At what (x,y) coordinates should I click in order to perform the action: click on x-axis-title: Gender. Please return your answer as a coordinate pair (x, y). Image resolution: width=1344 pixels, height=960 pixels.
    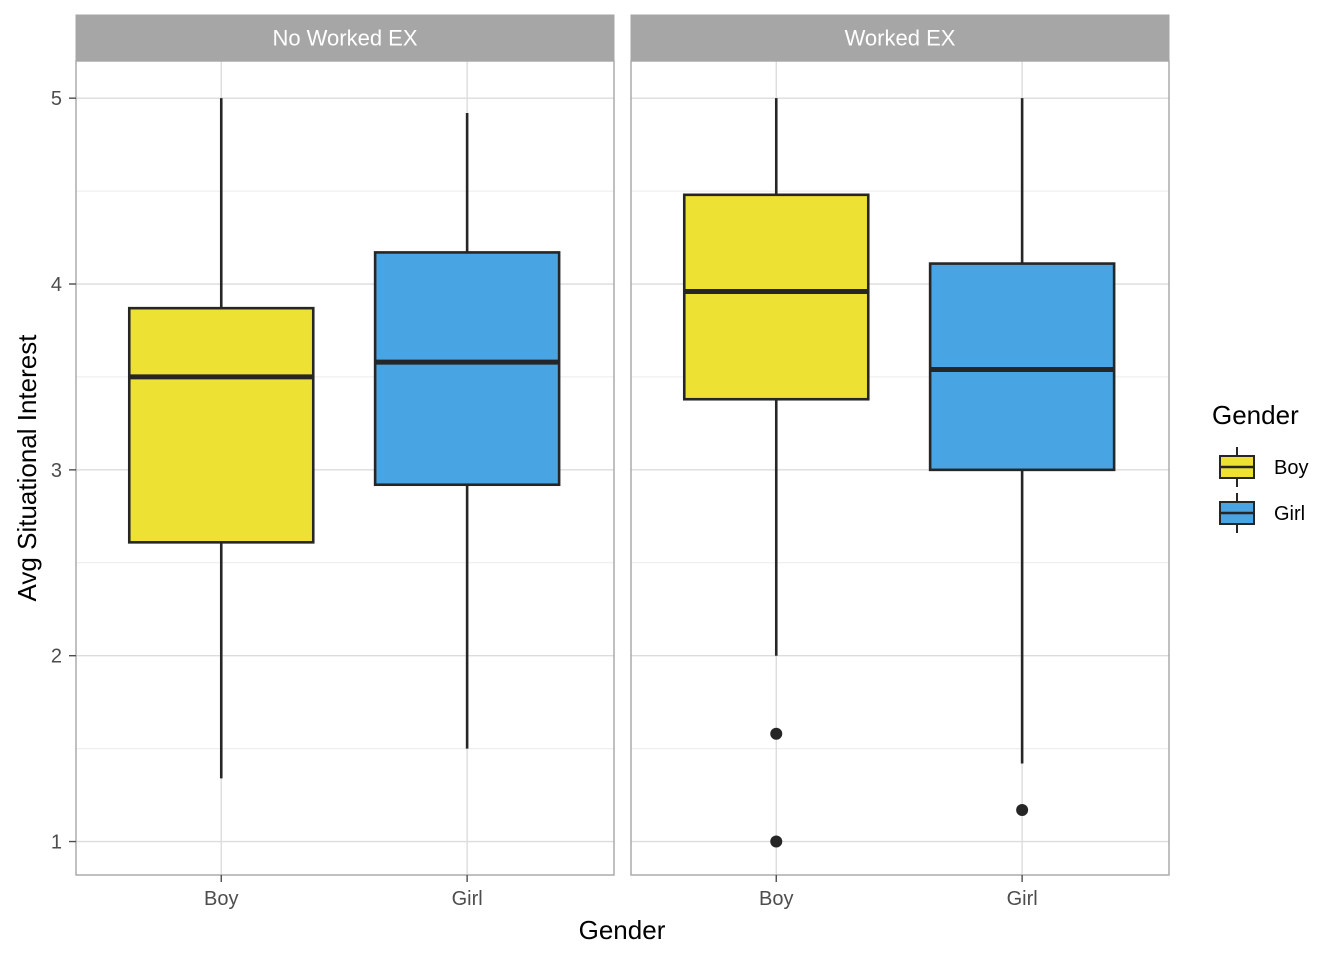
    Looking at the image, I should click on (622, 930).